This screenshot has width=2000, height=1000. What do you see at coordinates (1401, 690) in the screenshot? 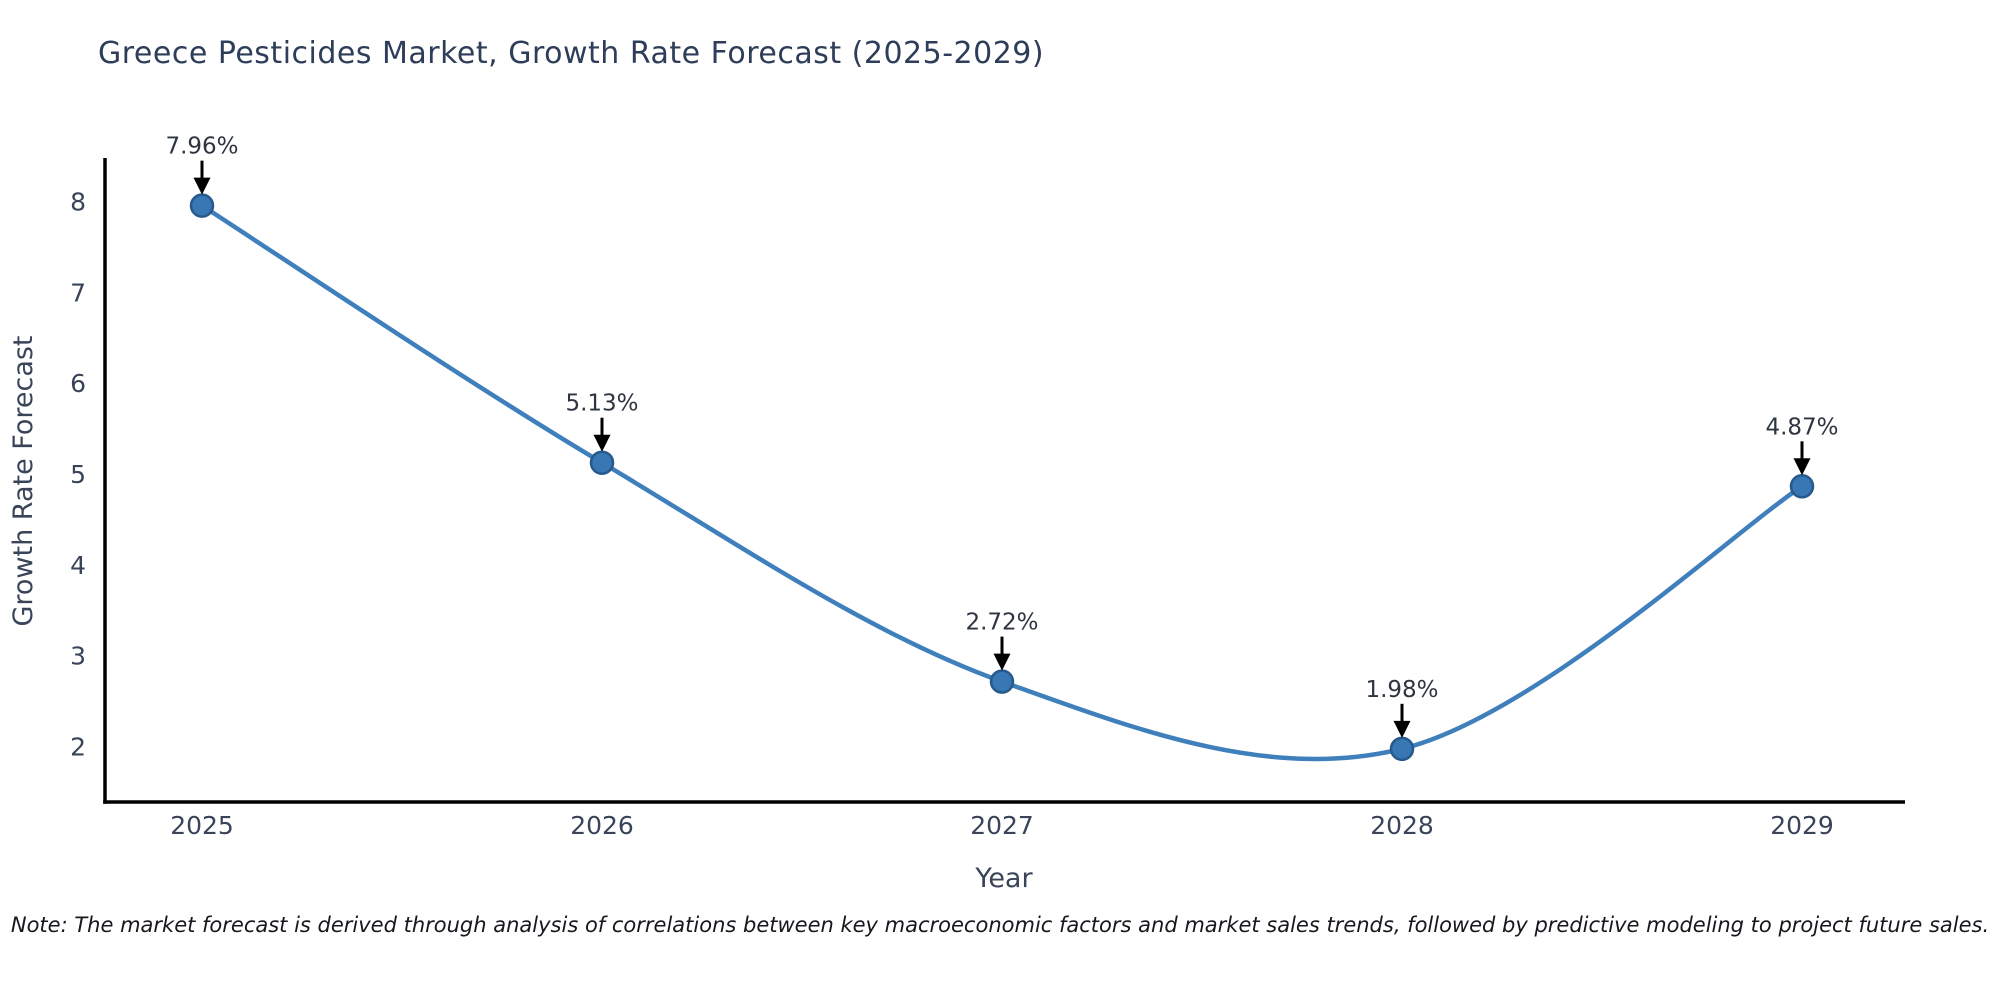
I see `data-point-label: 1.98%` at bounding box center [1401, 690].